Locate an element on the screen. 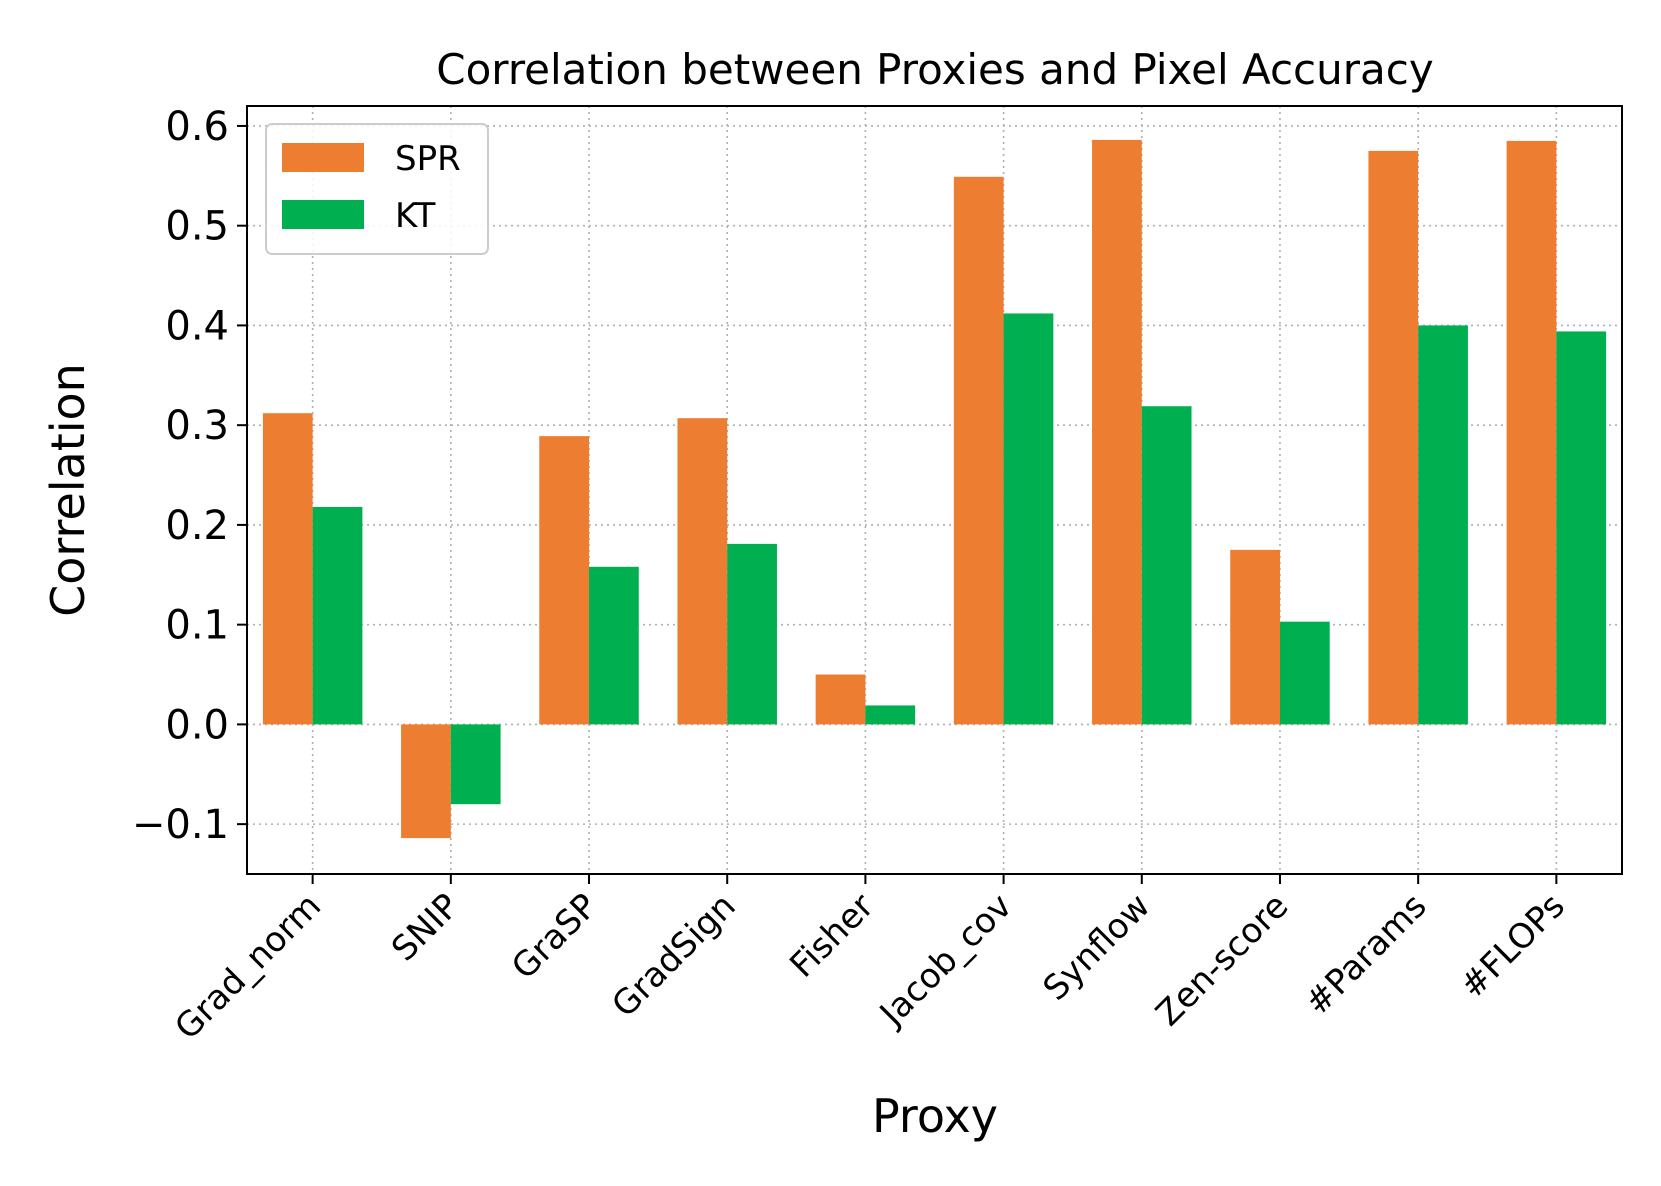 The width and height of the screenshot is (1661, 1186). bar-spr-synflow is located at coordinates (1117, 432).